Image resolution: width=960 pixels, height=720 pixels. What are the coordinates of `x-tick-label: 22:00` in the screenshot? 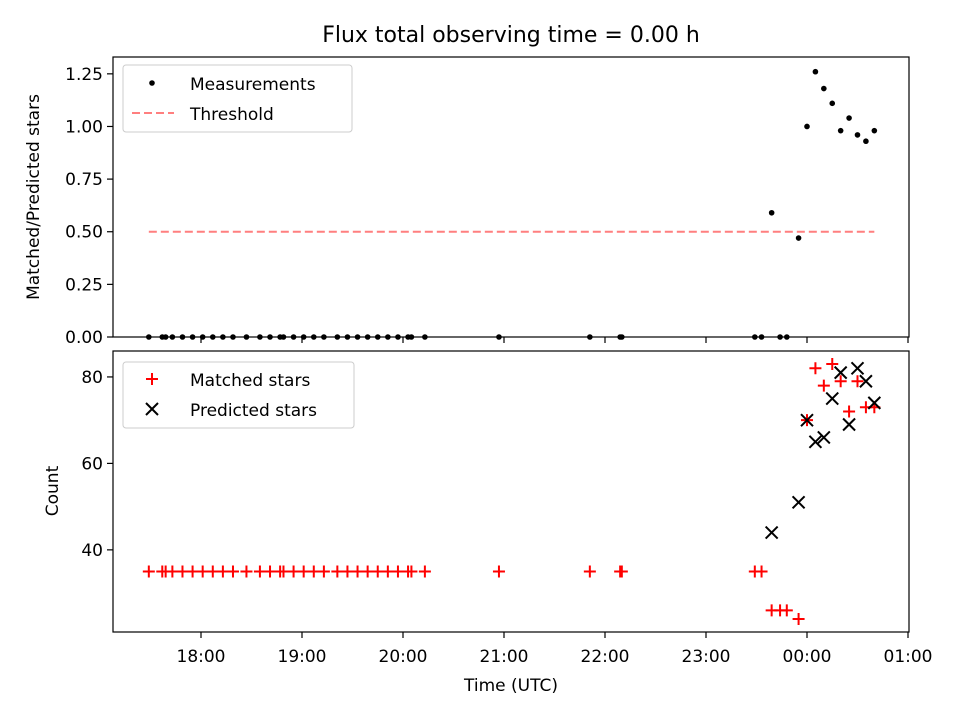 It's located at (605, 657).